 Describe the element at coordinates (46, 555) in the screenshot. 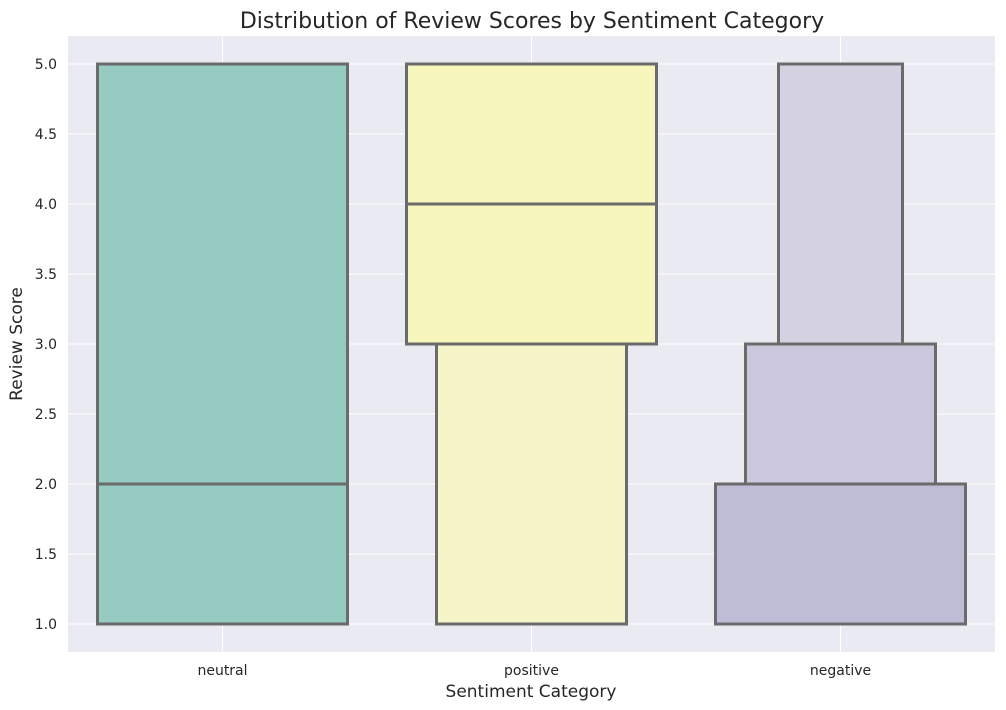

I see `y-tick-label: 1.5` at that location.